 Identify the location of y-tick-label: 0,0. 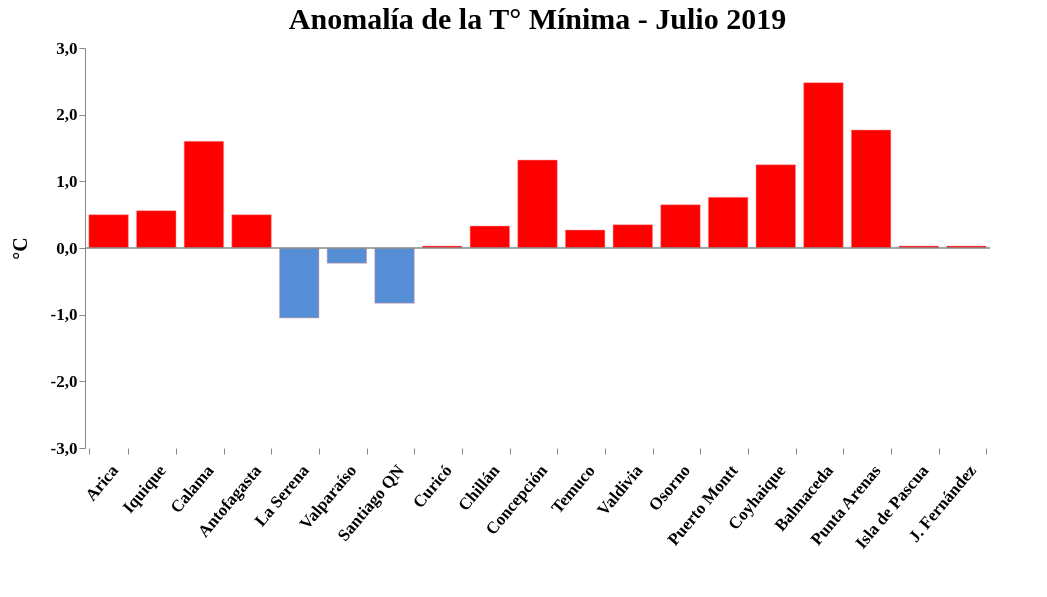
(67, 248).